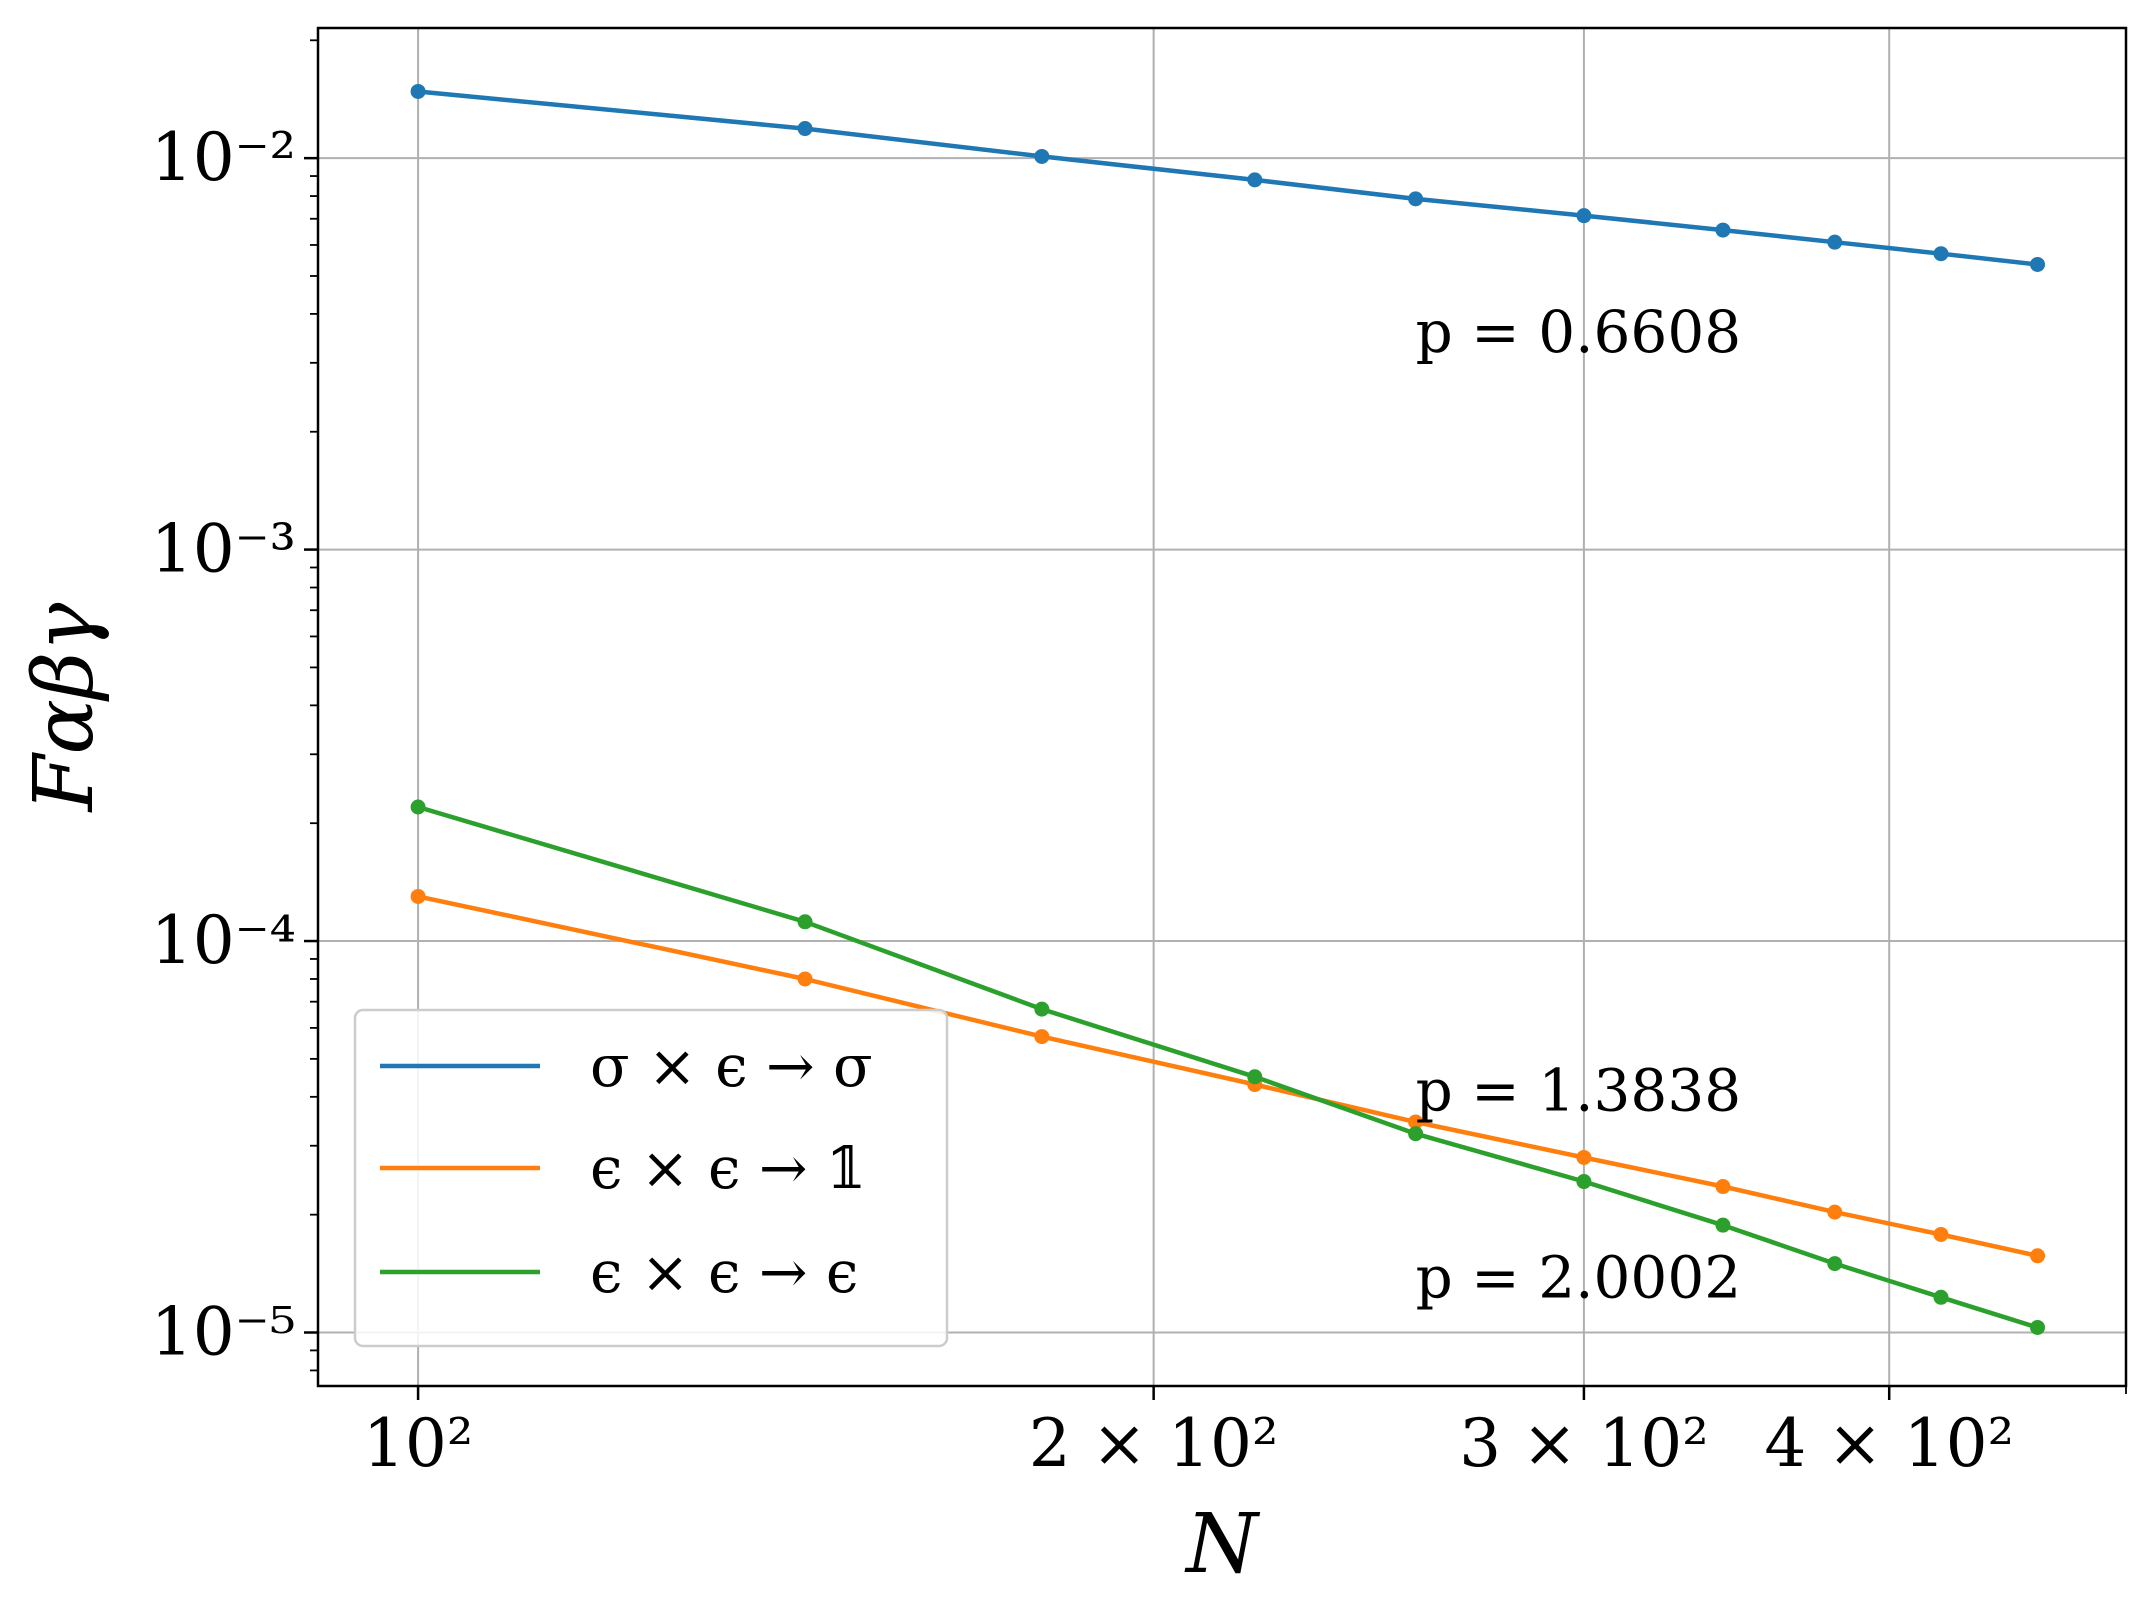  I want to click on legend-items: σ × ϵ → σ ϵ × ϵ → 𝟙 ϵ × ϵ → ϵ, so click(626, 1169).